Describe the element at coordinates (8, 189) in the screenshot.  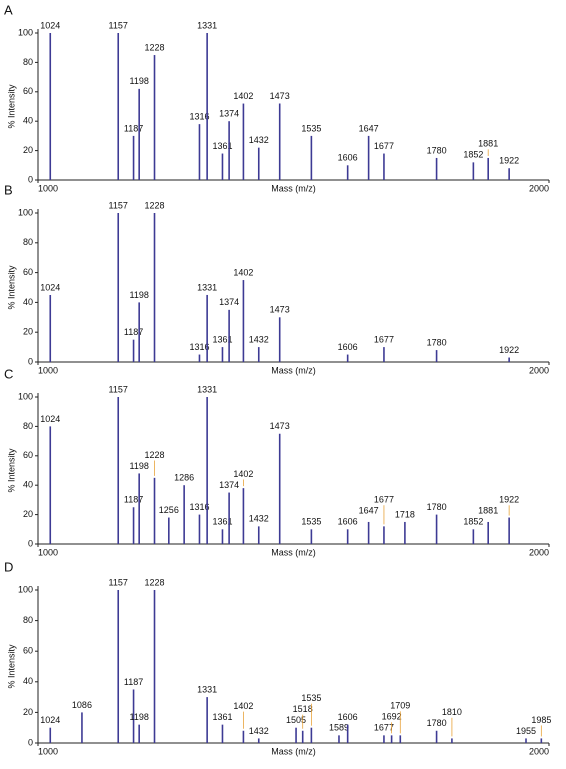
I see `panel-letter: B` at that location.